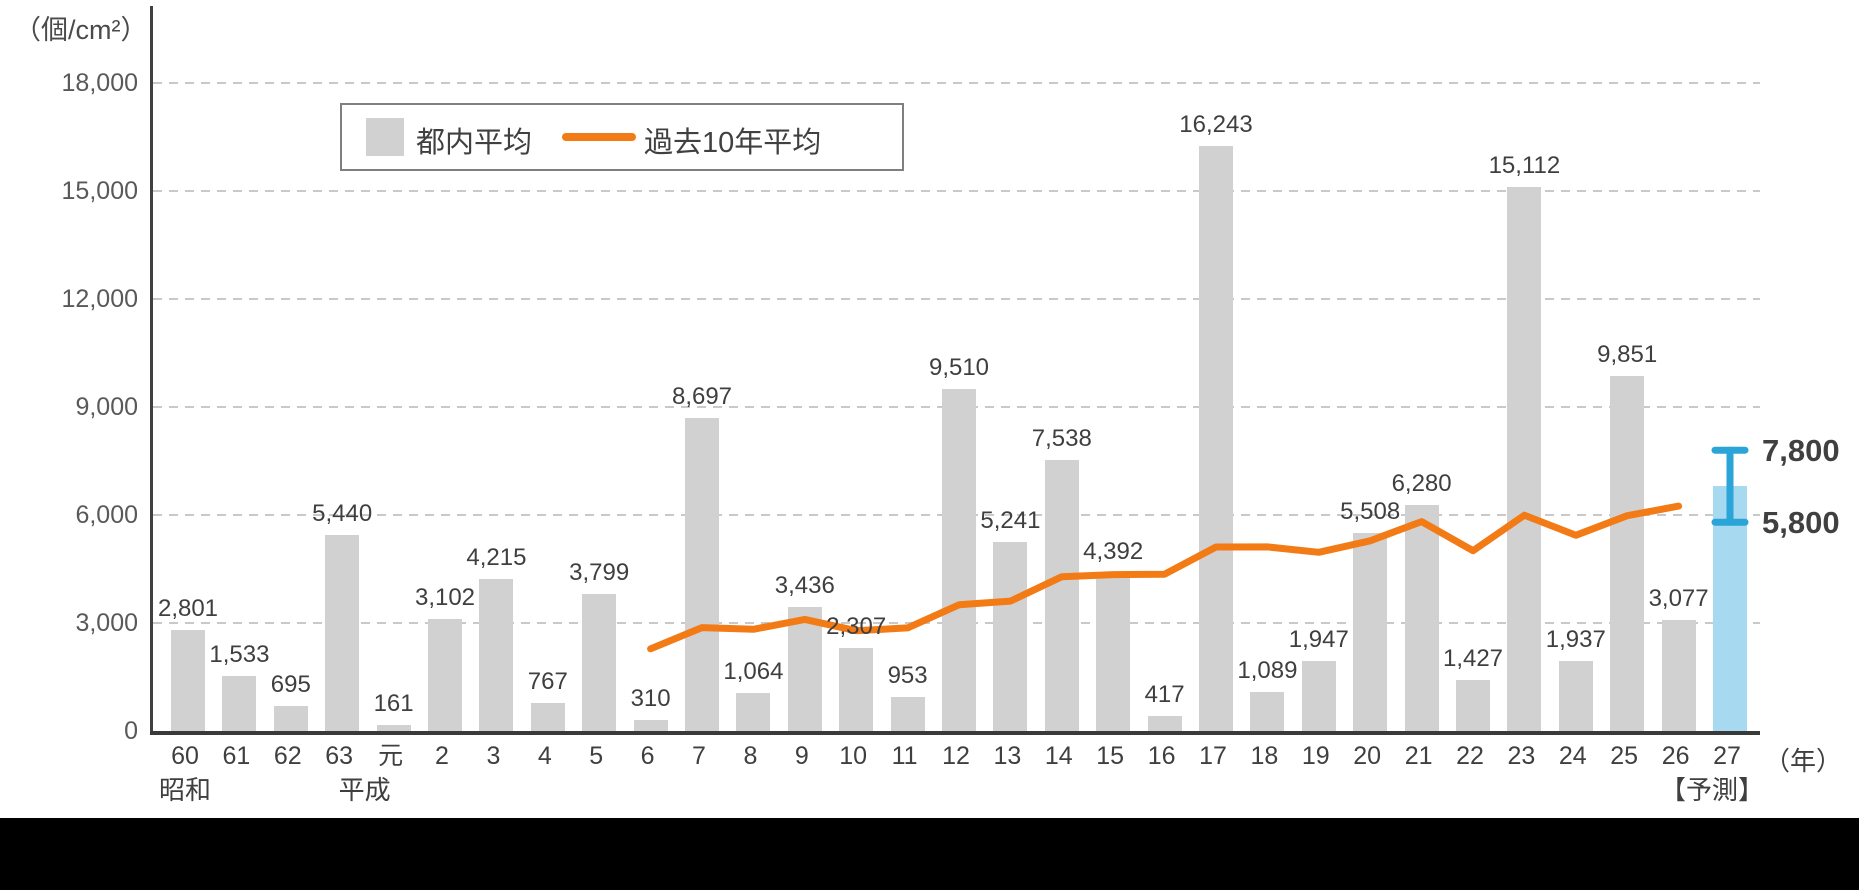  Describe the element at coordinates (99, 83) in the screenshot. I see `y-axis-tick-label: 18,000` at that location.